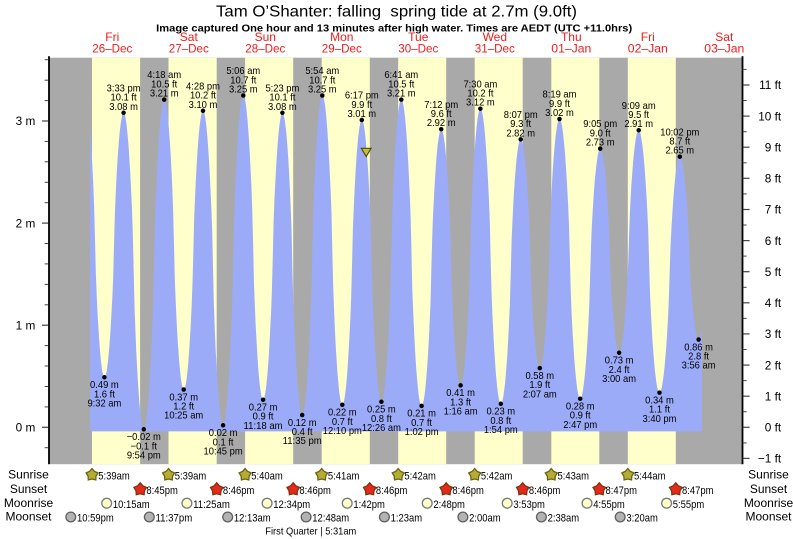 The height and width of the screenshot is (539, 793). I want to click on svg-text: 0.27 m, so click(263, 408).